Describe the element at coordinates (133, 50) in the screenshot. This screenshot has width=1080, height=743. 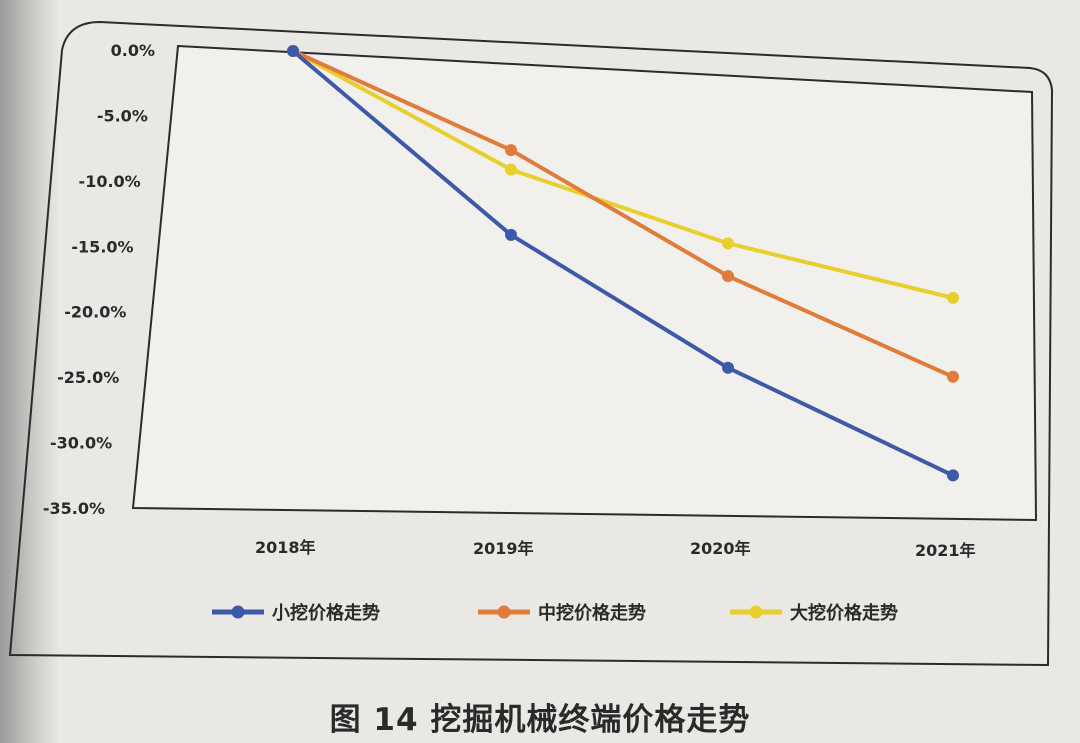
I see `y-tick-label: 0.0%` at that location.